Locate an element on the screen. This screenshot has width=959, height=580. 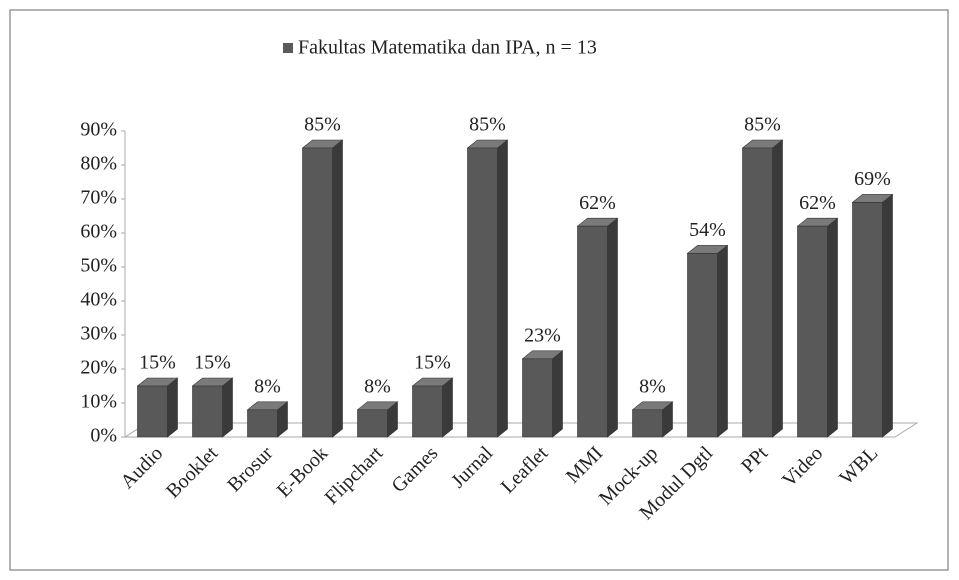
value-label: 23% is located at coordinates (542, 335).